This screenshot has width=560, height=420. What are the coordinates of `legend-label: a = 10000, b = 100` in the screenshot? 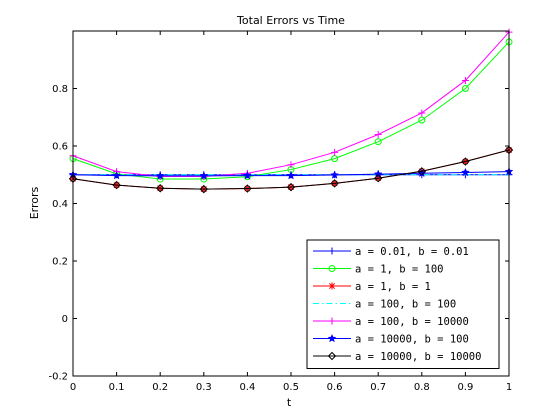 It's located at (412, 340).